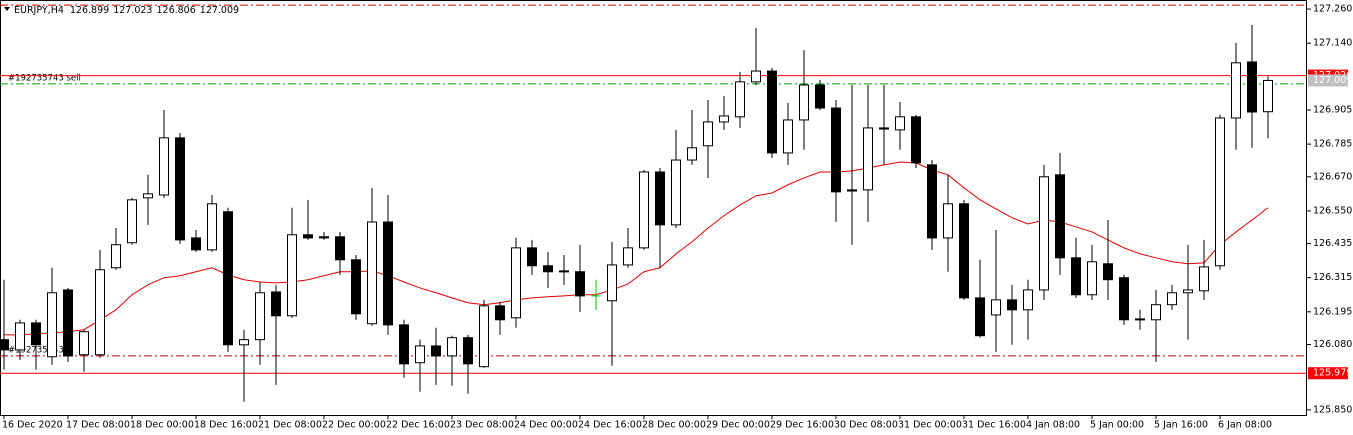 The height and width of the screenshot is (435, 1353). I want to click on y-tick-label: 126.195, so click(1332, 311).